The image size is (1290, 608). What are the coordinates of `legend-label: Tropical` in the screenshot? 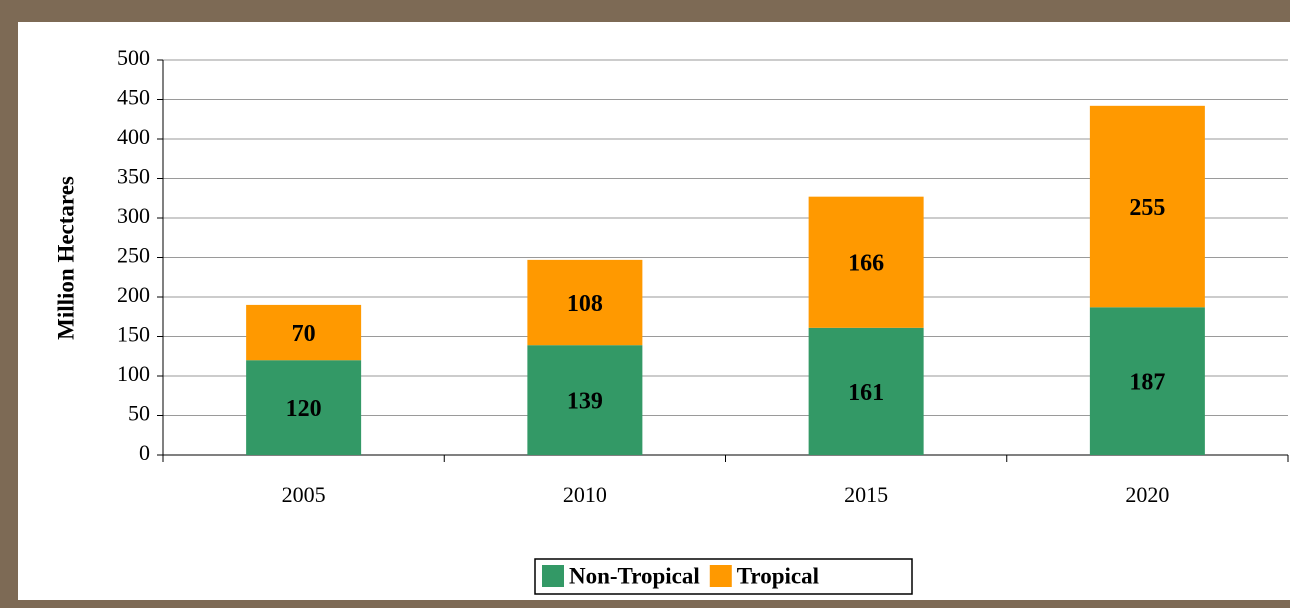 It's located at (778, 575).